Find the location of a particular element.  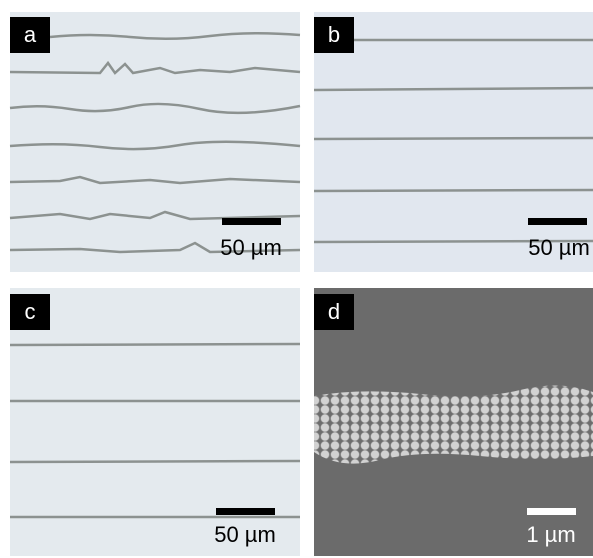

panel-label: b is located at coordinates (334, 34).